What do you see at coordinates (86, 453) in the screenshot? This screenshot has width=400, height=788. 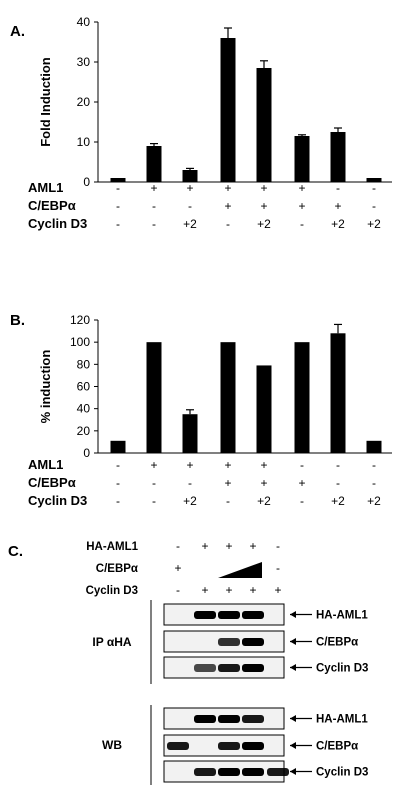 I see `y-tick-label: 0` at bounding box center [86, 453].